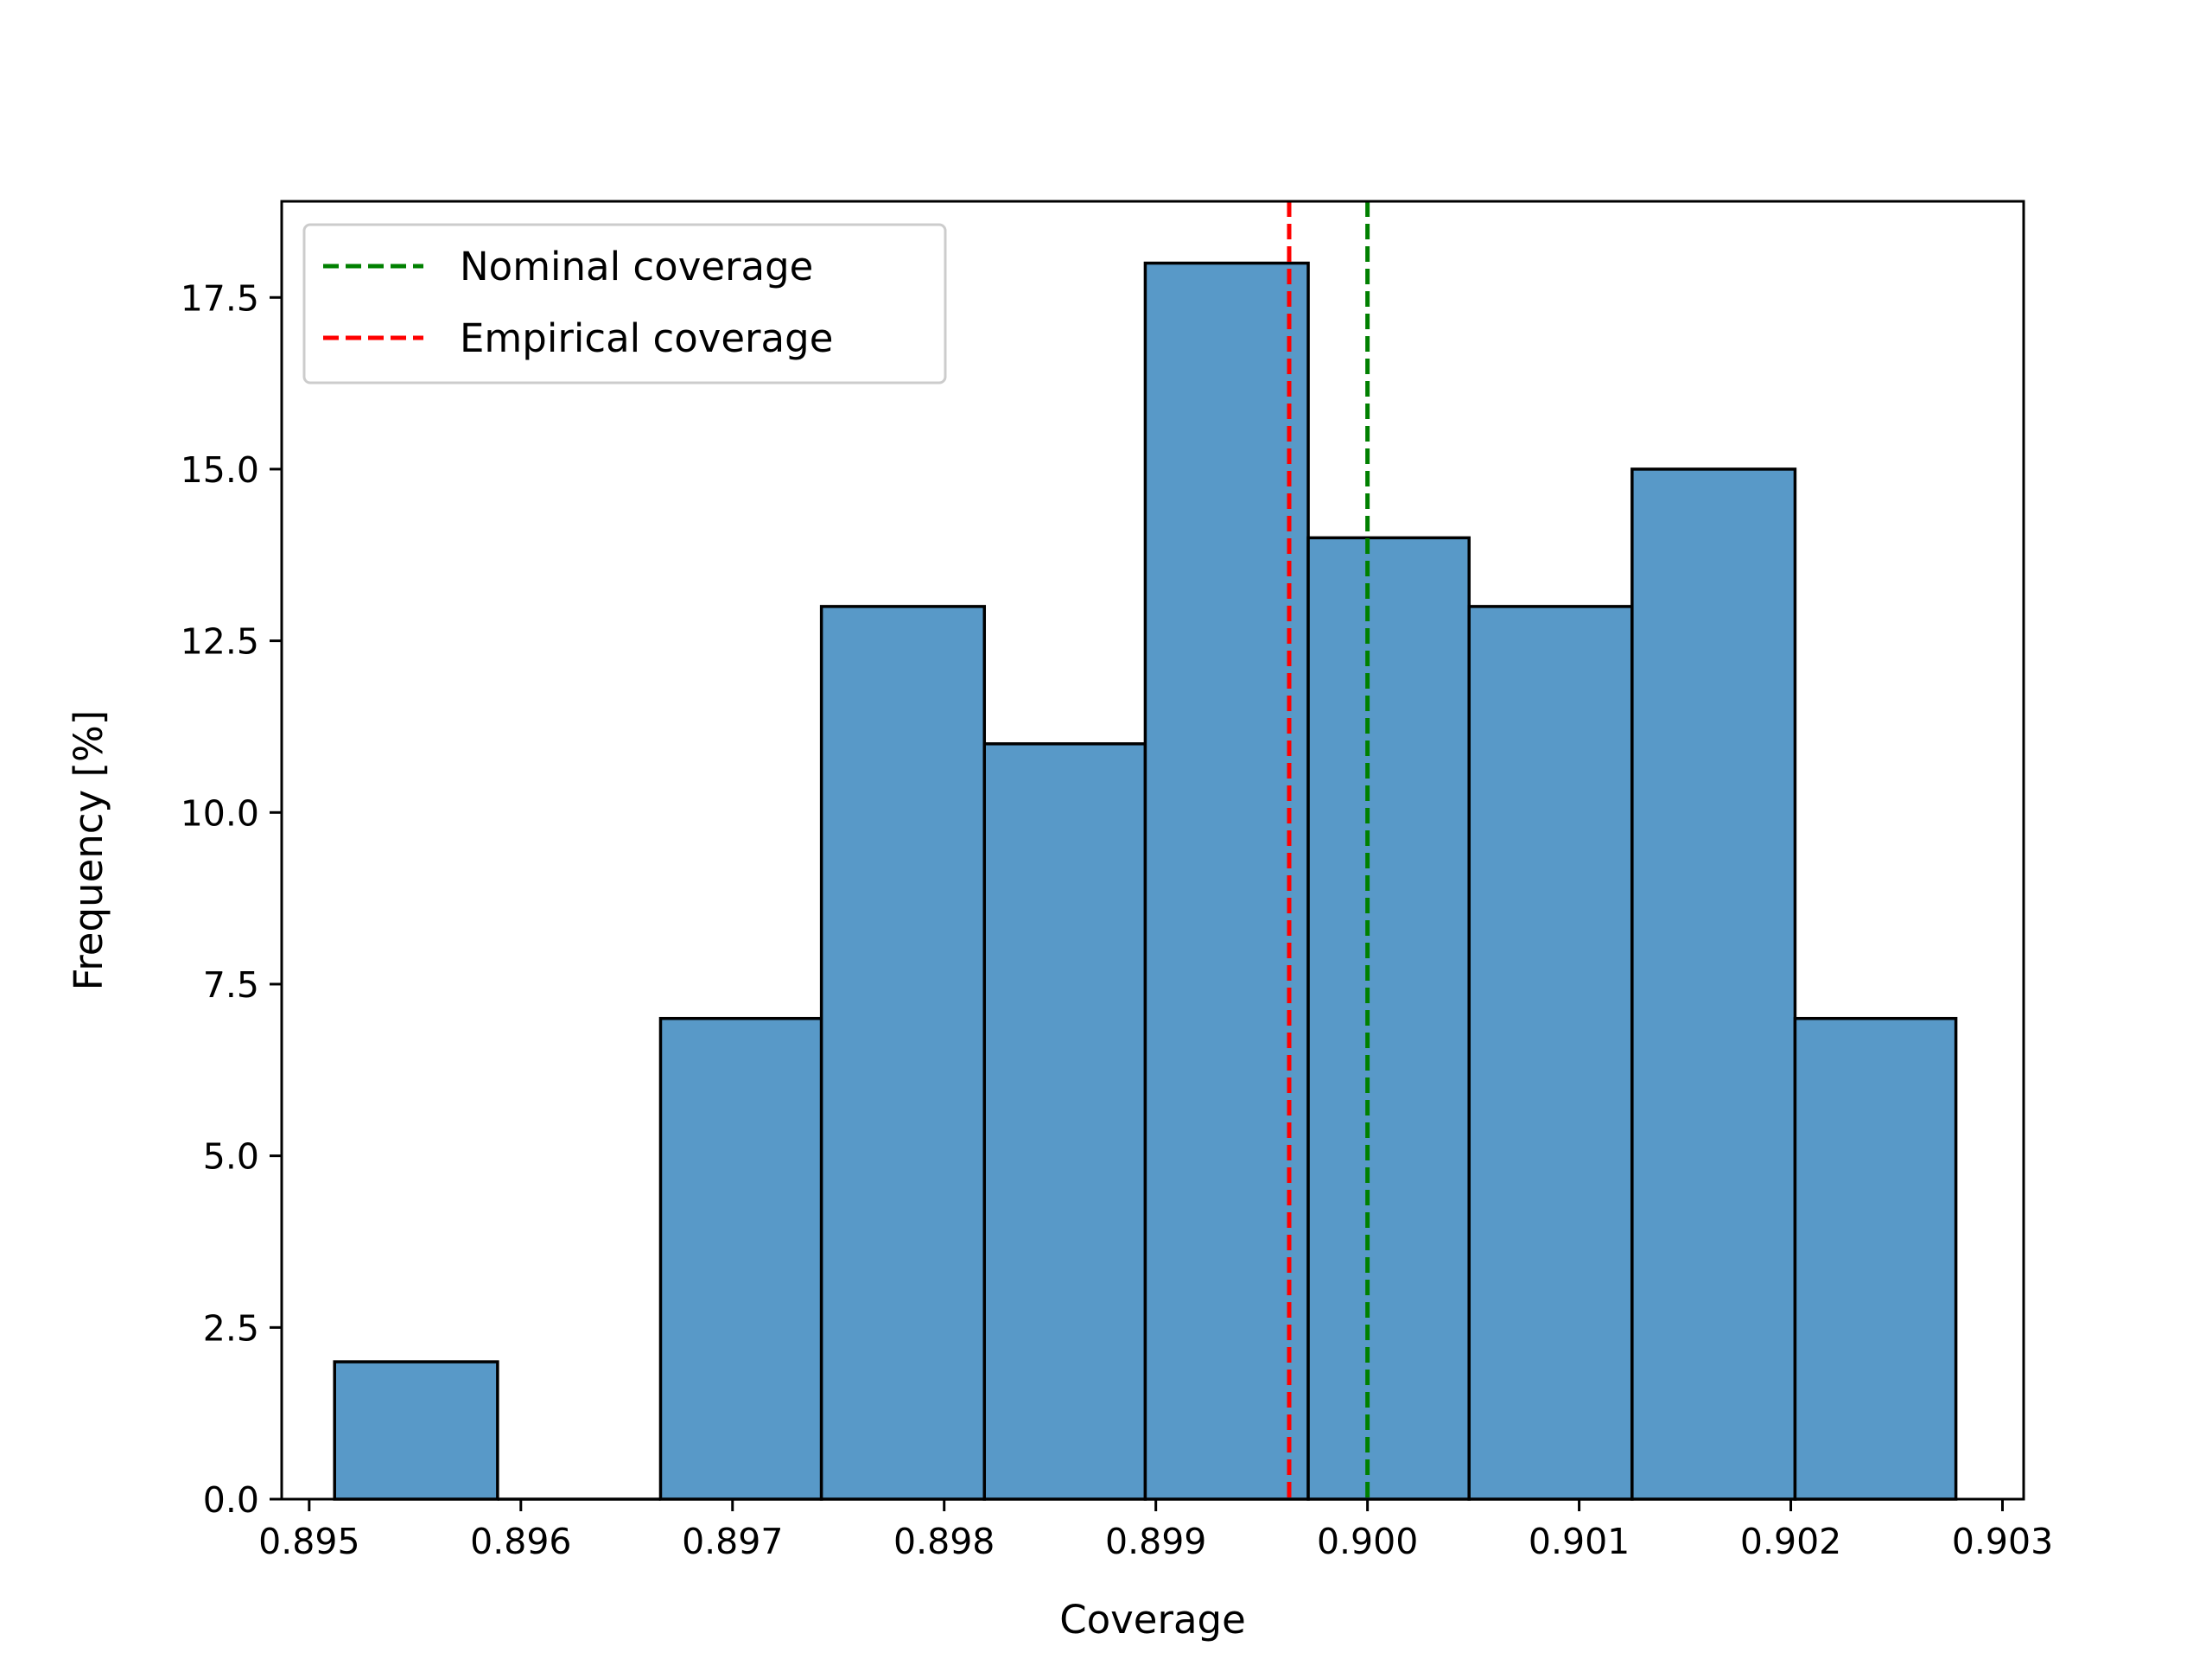 This screenshot has height=1659, width=2212. Describe the element at coordinates (1367, 1541) in the screenshot. I see `x-tick-label: 0.900` at that location.